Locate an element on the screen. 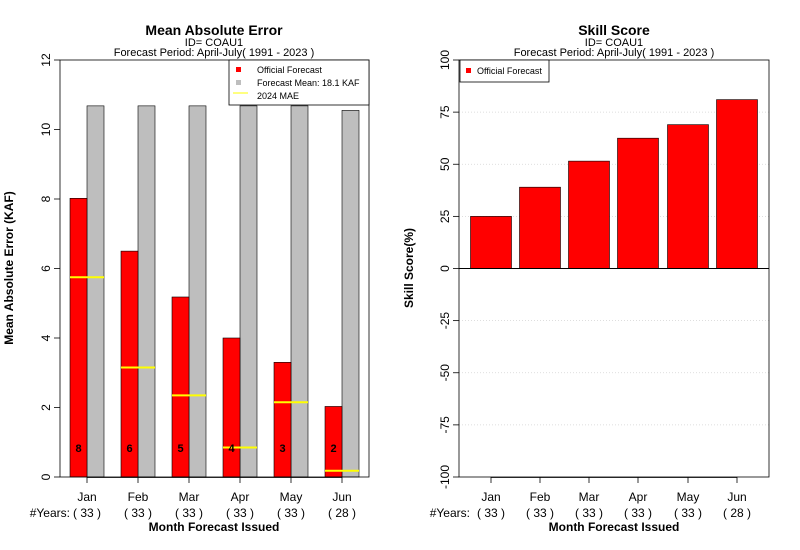 Image resolution: width=800 pixels, height=550 pixels. official-bar-apr is located at coordinates (231, 407).